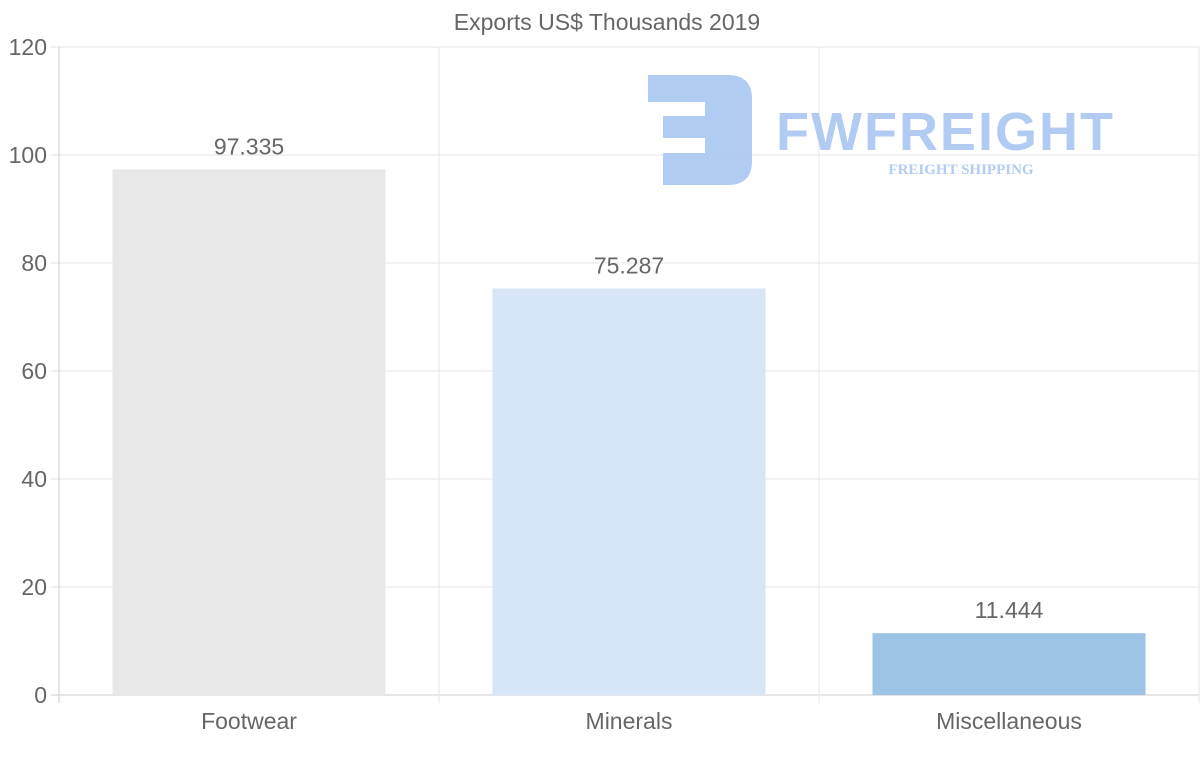 The height and width of the screenshot is (763, 1200). Describe the element at coordinates (28, 47) in the screenshot. I see `y-tick-label: 120` at that location.